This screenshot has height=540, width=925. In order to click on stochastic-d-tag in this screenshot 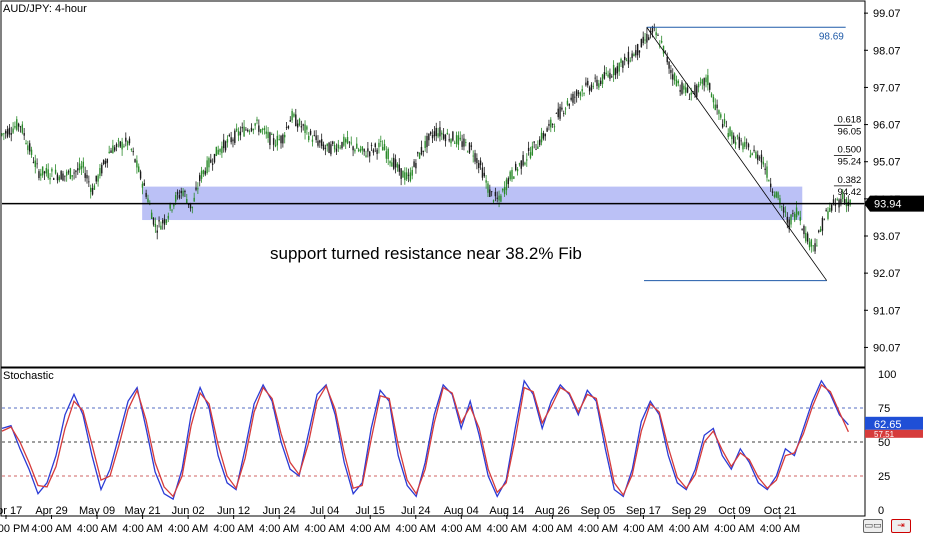, I will do `click(894, 433)`.